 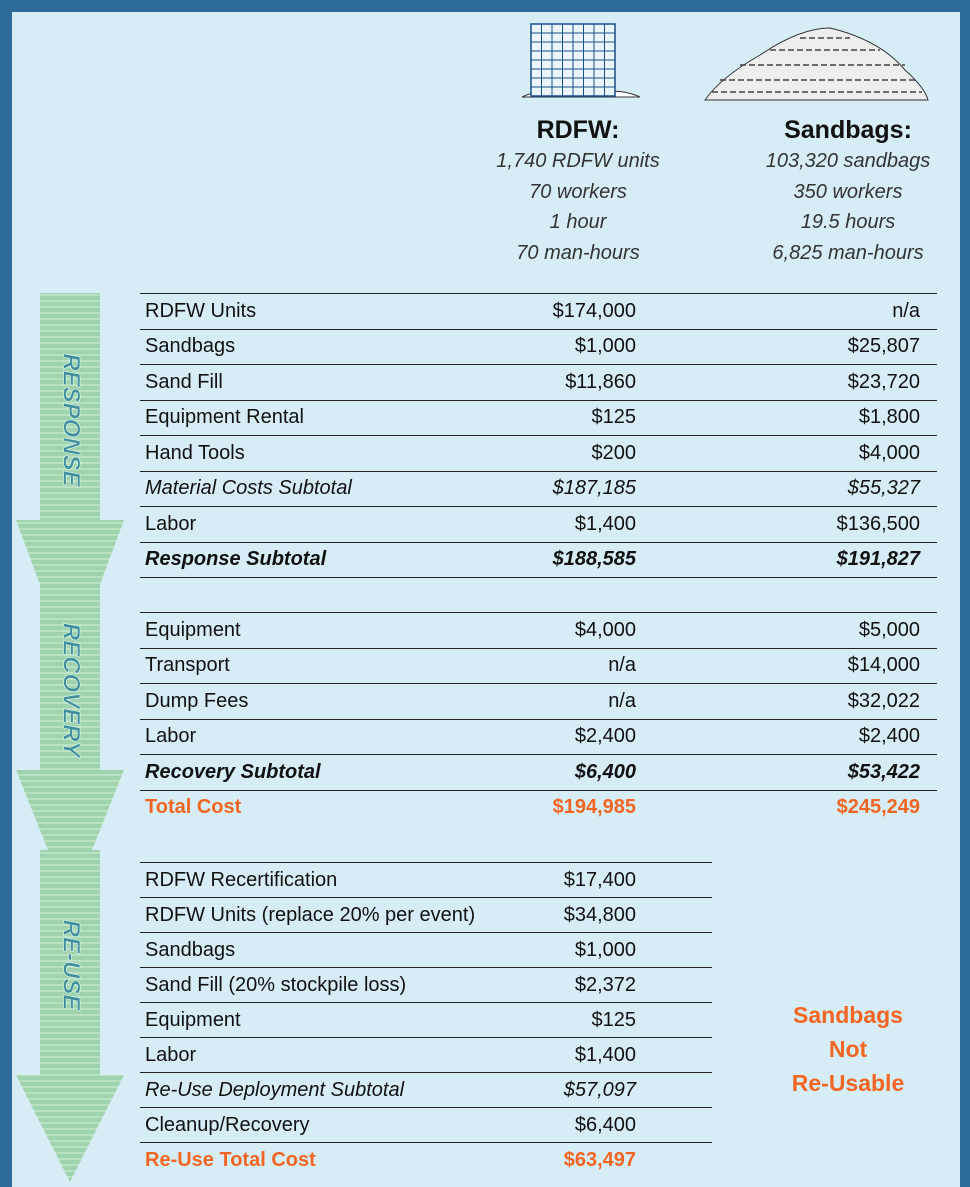 I want to click on cell-value: $32,022, so click(x=883, y=700).